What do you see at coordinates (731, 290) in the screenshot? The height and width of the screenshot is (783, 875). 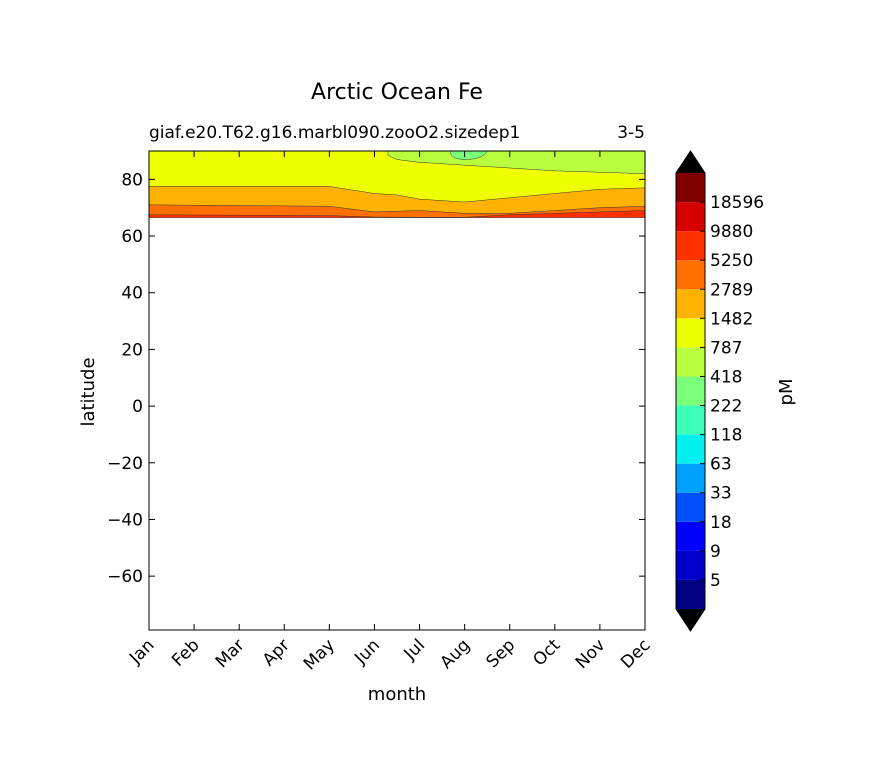 I see `colorbar-tick-label: 2789` at bounding box center [731, 290].